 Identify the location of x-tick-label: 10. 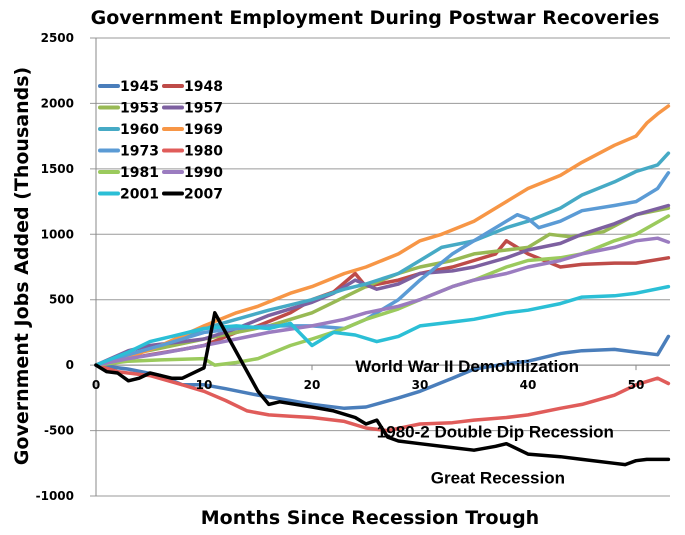
(204, 385).